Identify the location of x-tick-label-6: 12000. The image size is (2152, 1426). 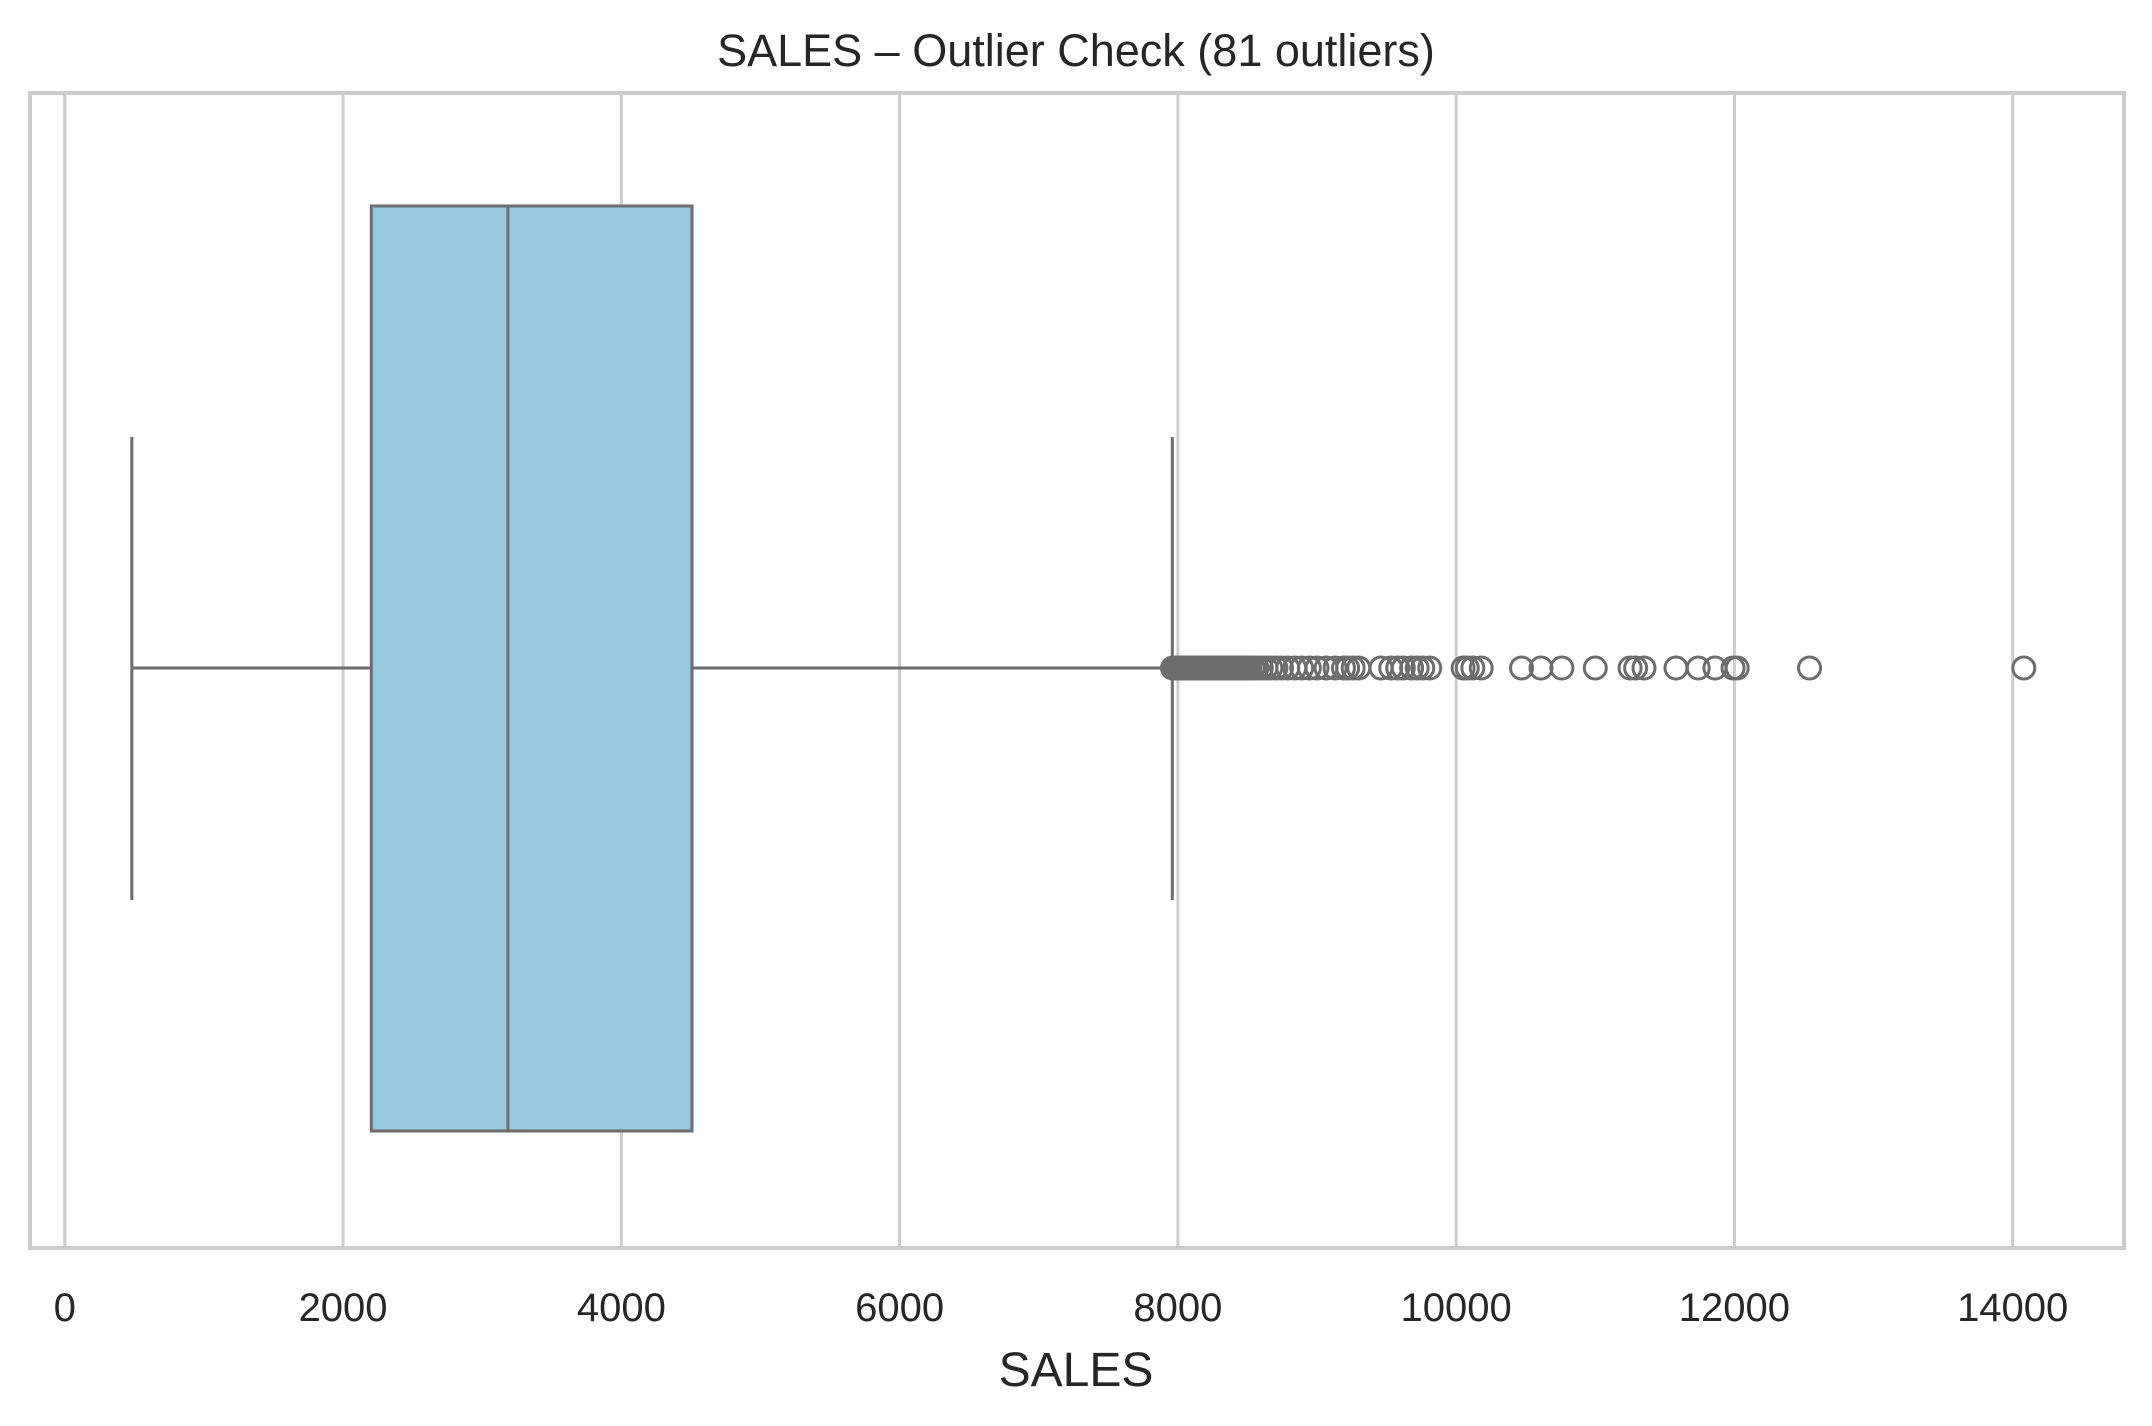
(1734, 1308).